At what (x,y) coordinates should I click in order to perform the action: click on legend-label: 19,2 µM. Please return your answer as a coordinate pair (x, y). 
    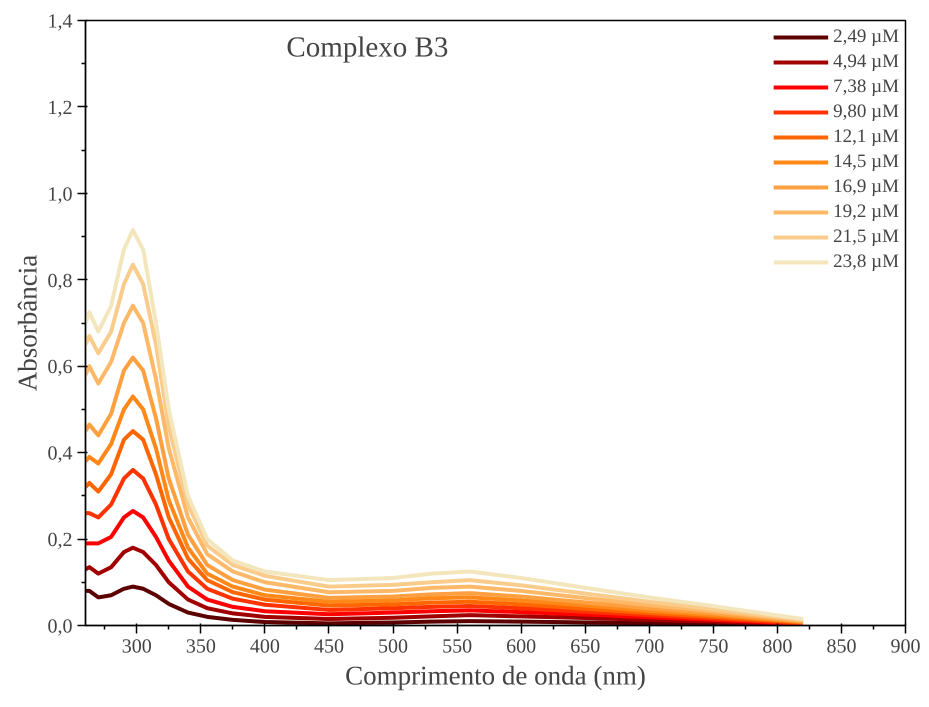
    Looking at the image, I should click on (866, 212).